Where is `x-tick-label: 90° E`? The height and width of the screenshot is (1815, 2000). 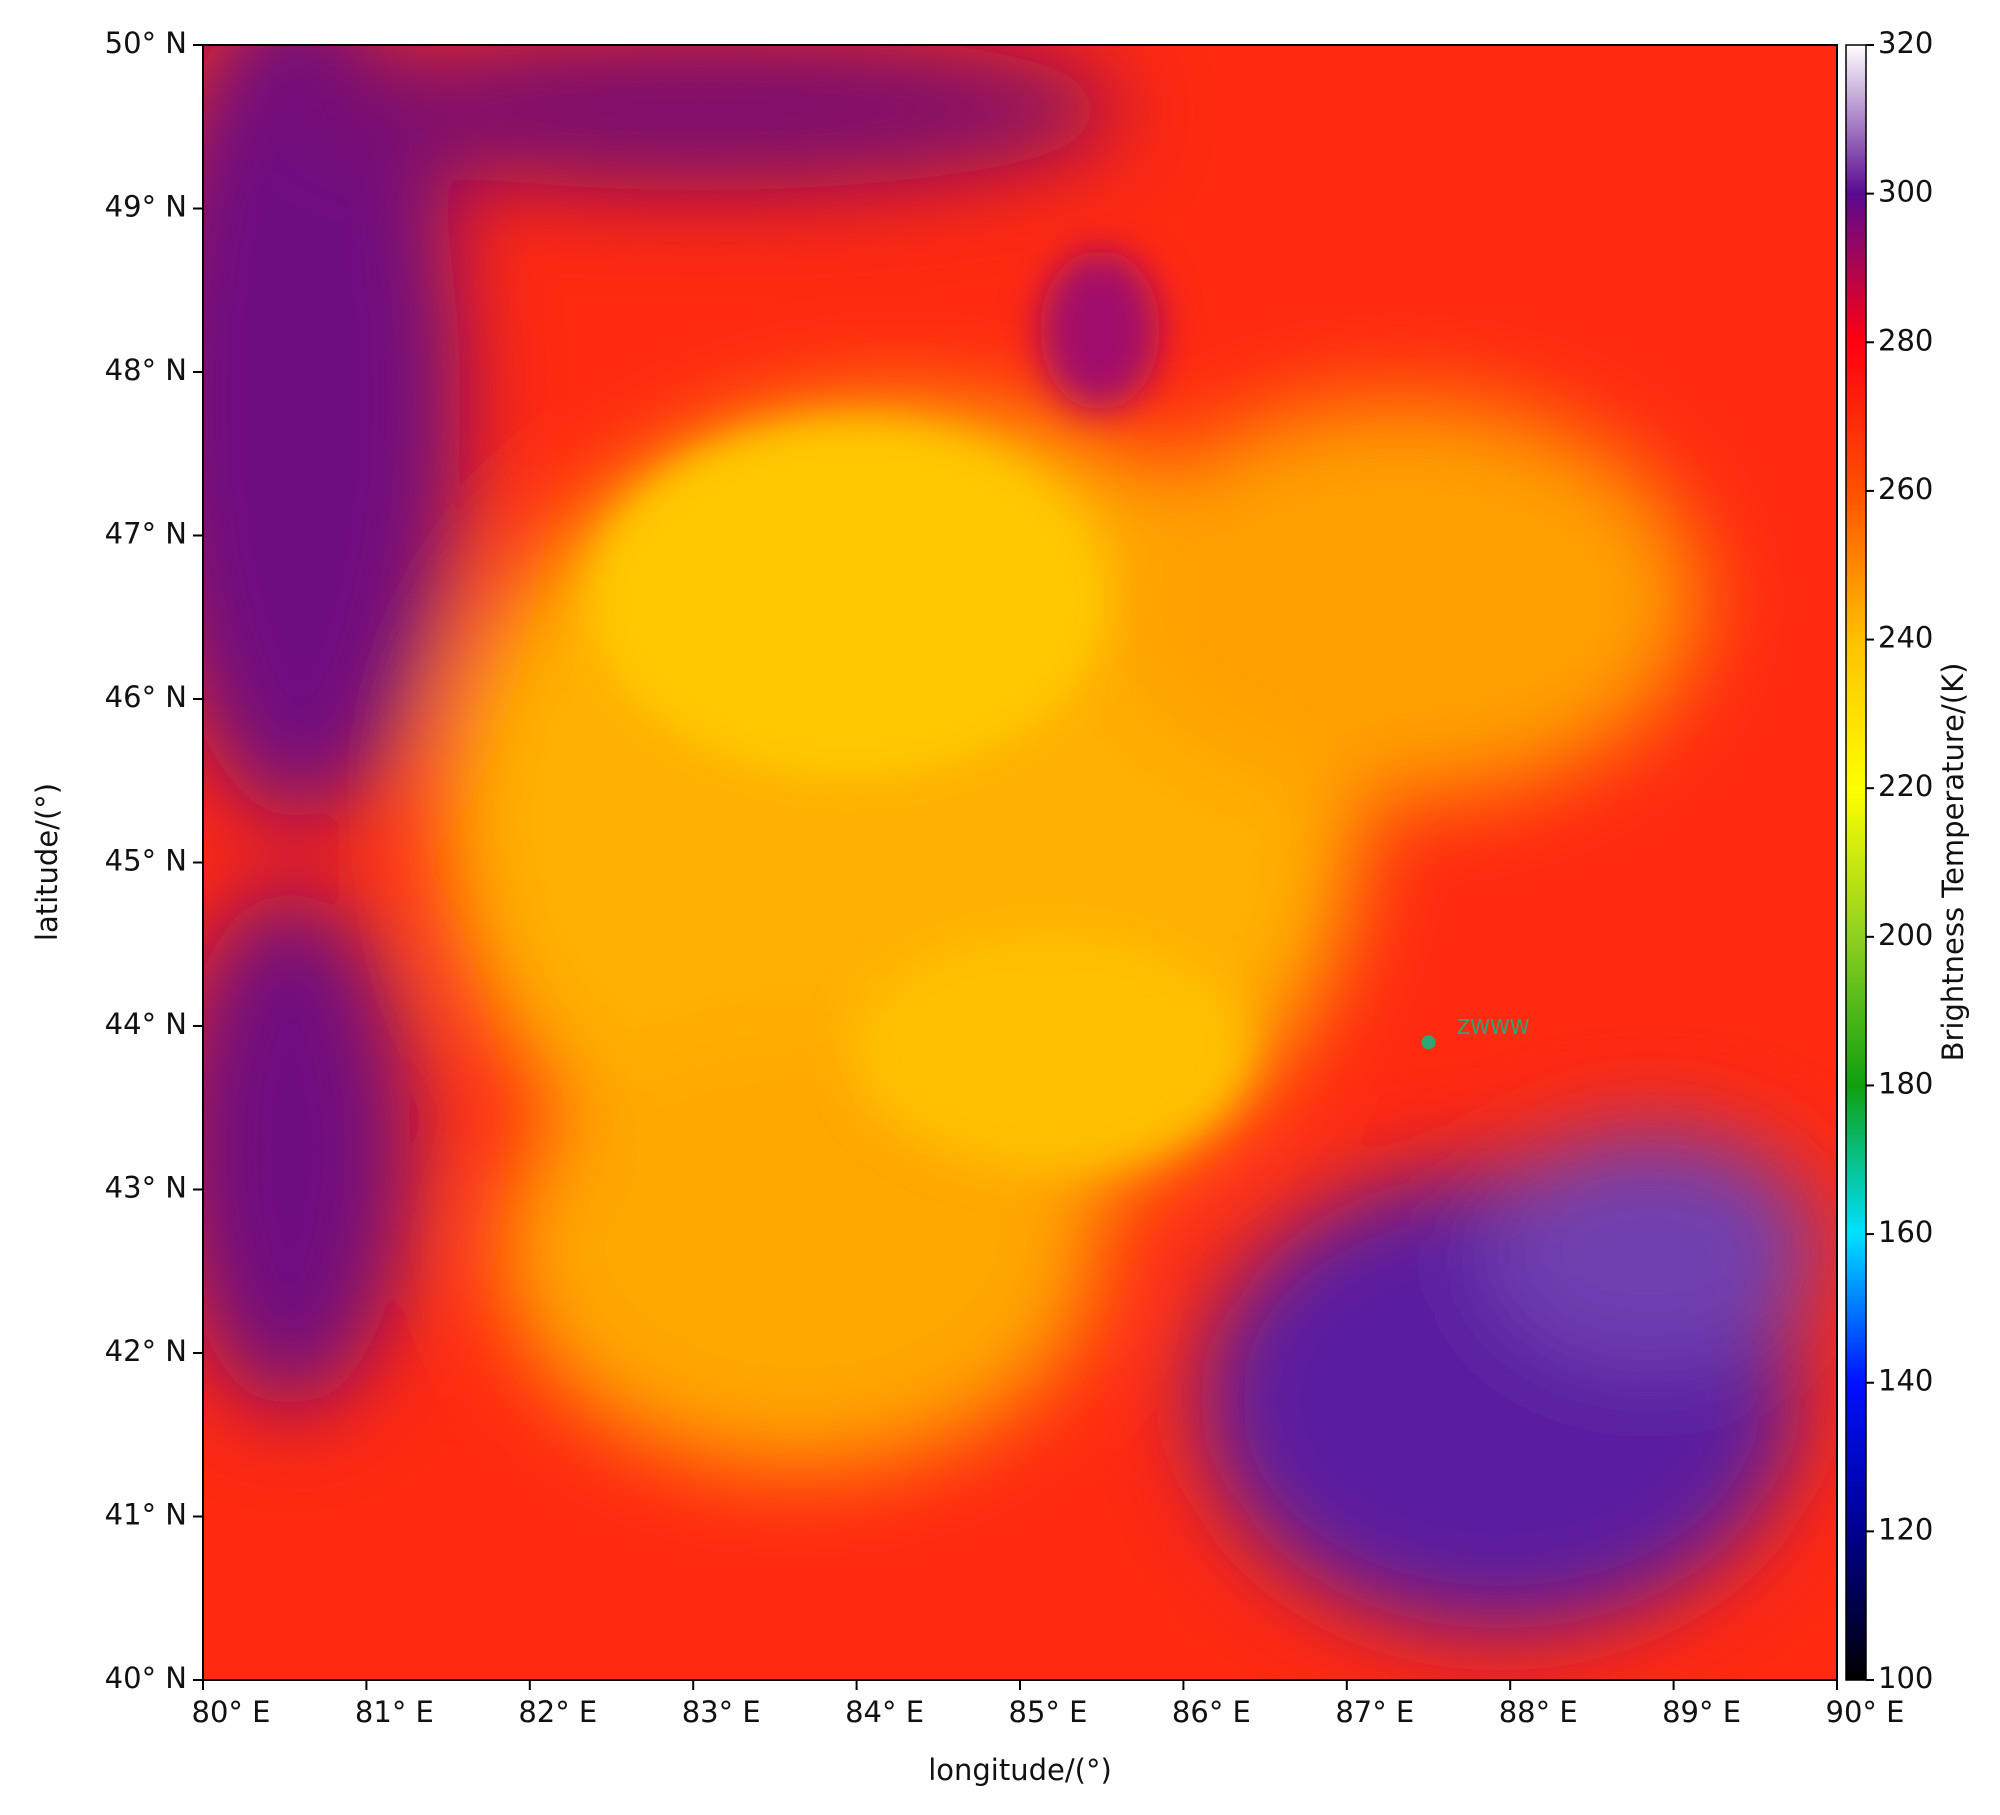 x-tick-label: 90° E is located at coordinates (1865, 1712).